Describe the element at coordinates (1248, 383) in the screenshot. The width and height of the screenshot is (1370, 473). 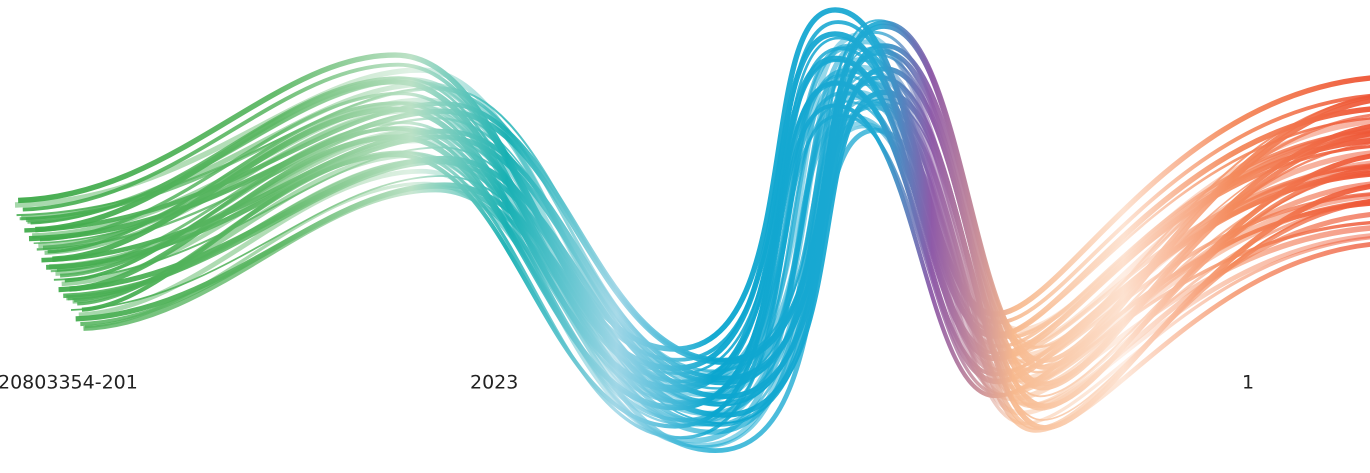
I see `footer-page: 1` at that location.